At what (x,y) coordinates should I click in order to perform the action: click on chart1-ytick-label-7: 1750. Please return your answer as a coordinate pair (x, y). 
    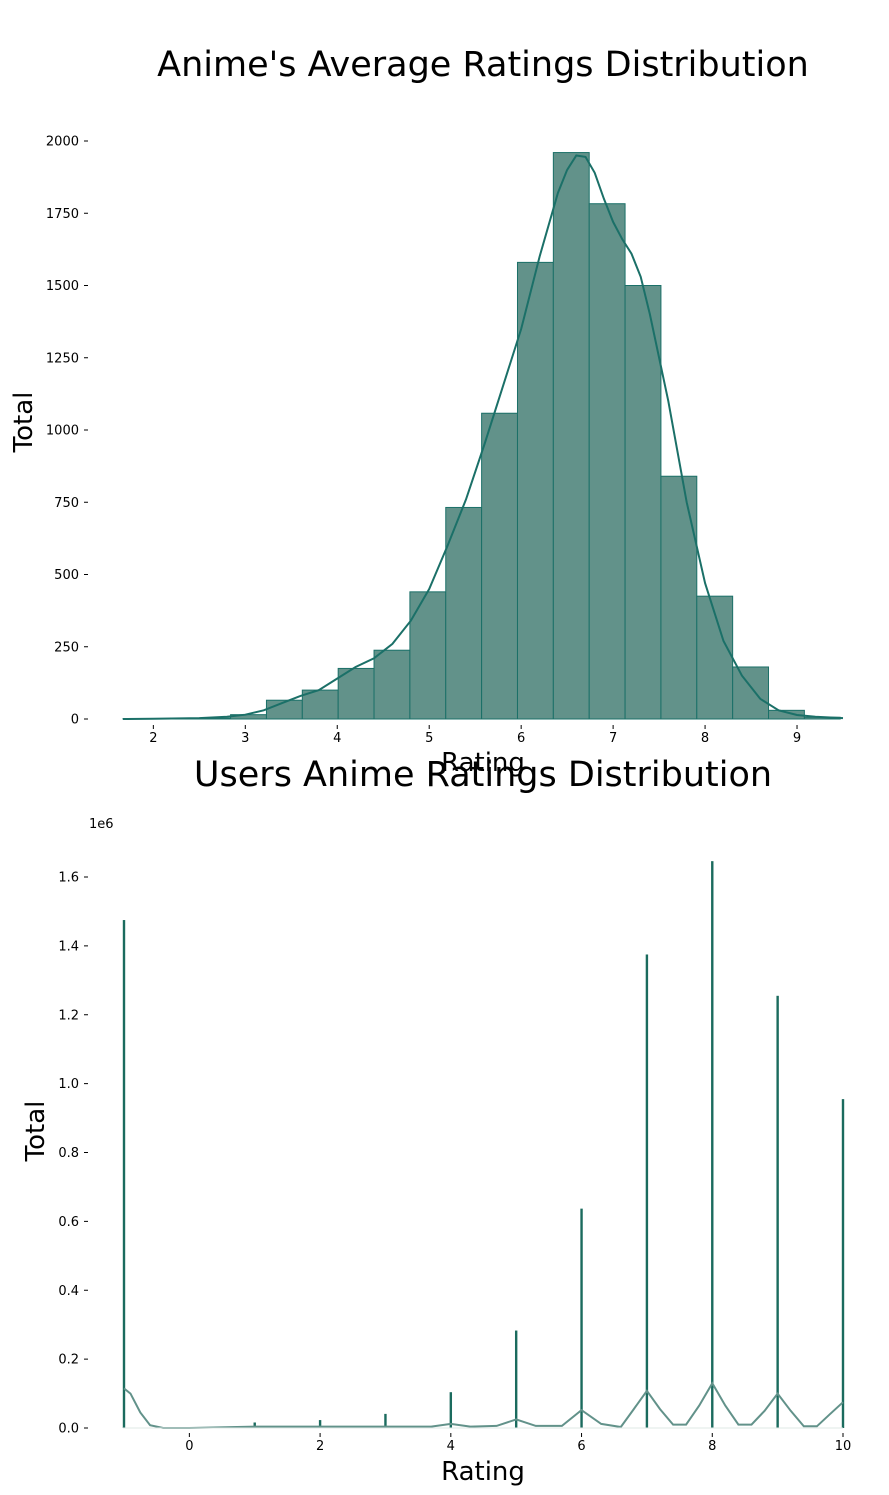
    Looking at the image, I should click on (62, 214).